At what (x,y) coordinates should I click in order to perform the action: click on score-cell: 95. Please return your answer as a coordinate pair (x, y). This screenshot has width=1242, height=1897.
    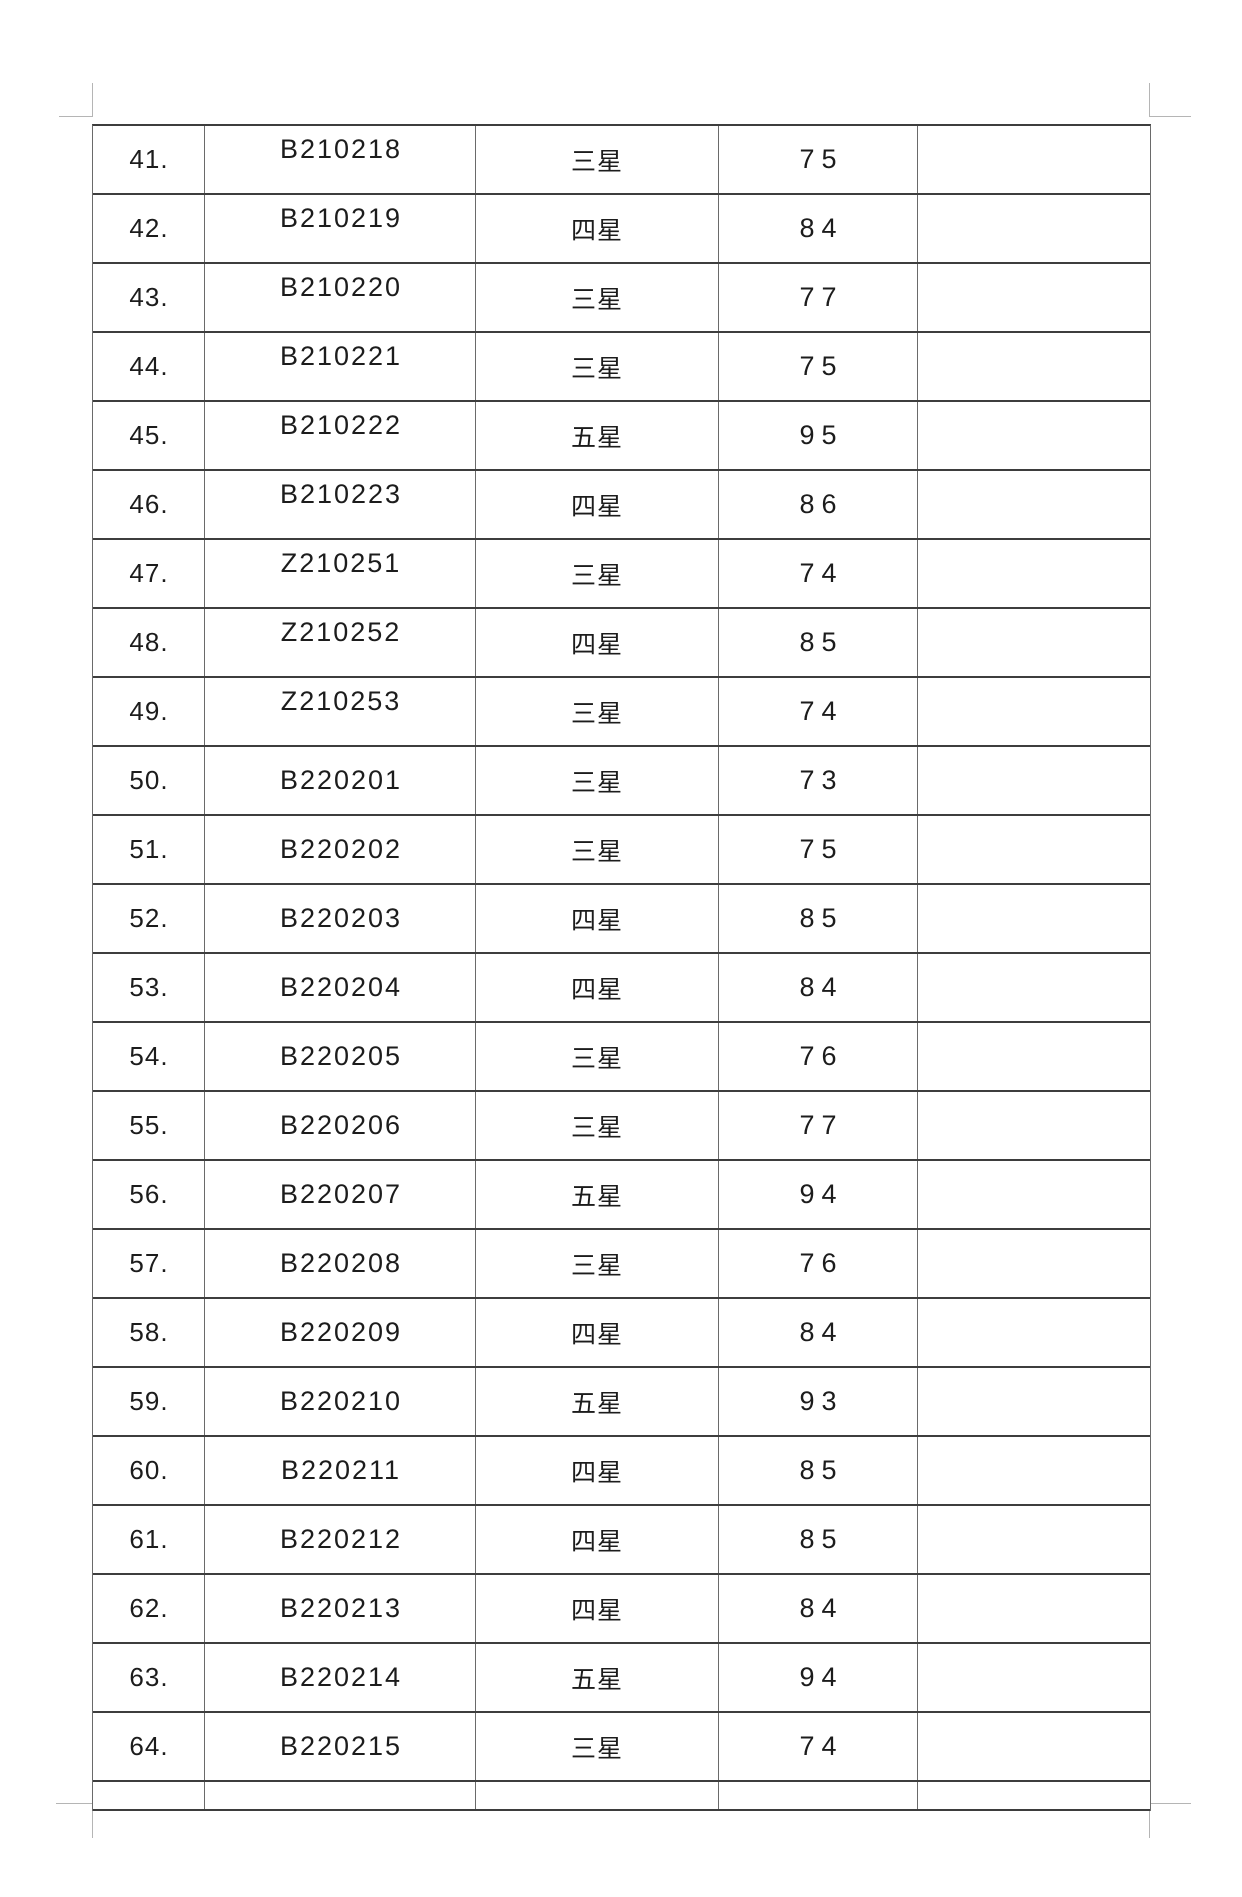
    Looking at the image, I should click on (818, 435).